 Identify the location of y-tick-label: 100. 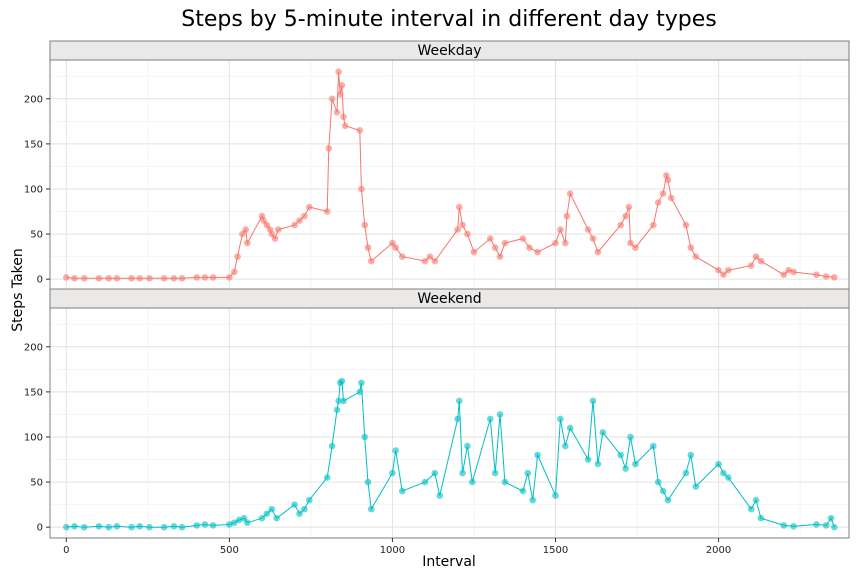
(33, 189).